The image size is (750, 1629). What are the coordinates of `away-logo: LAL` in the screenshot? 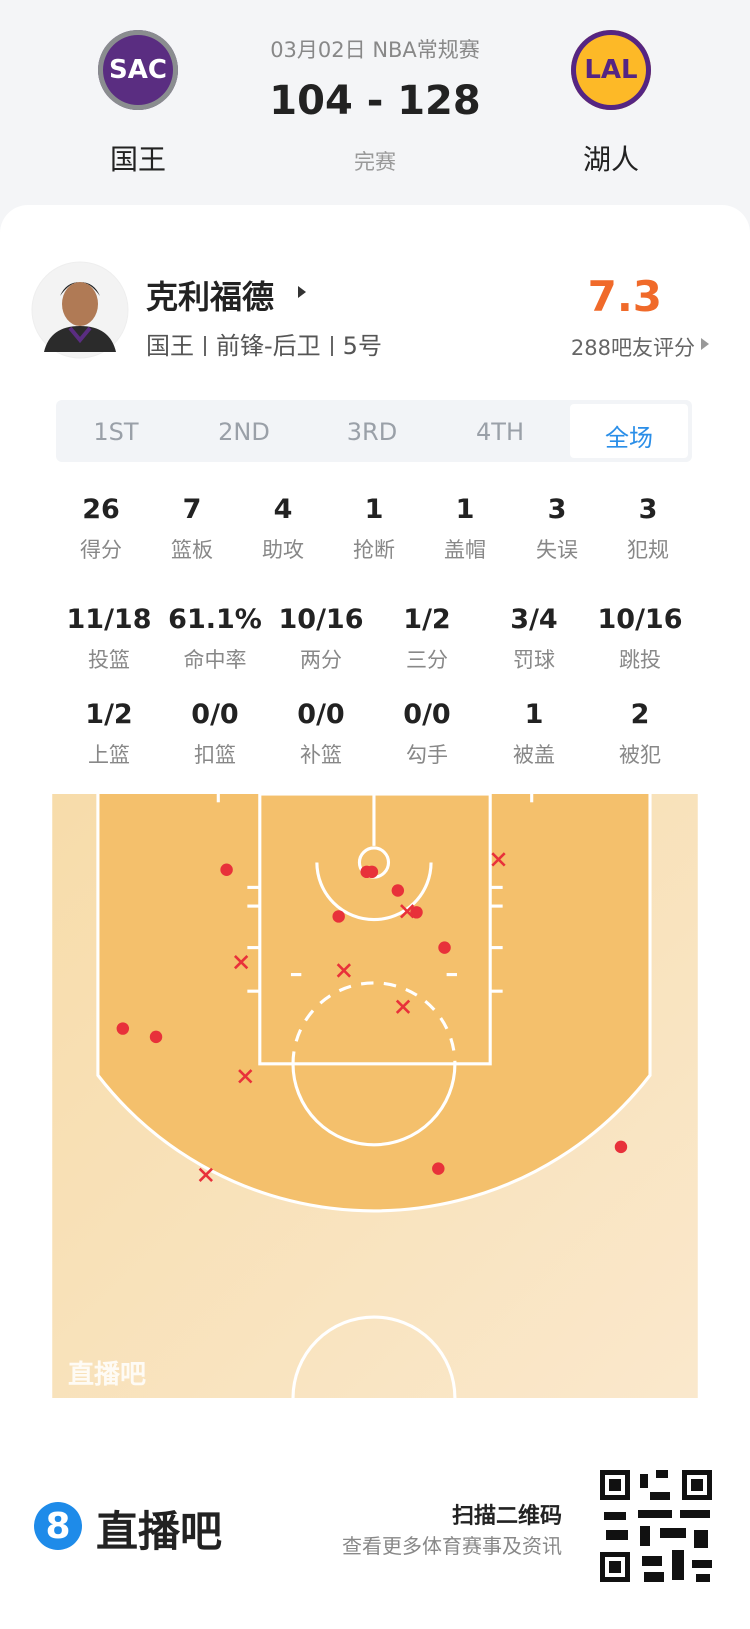 It's located at (611, 70).